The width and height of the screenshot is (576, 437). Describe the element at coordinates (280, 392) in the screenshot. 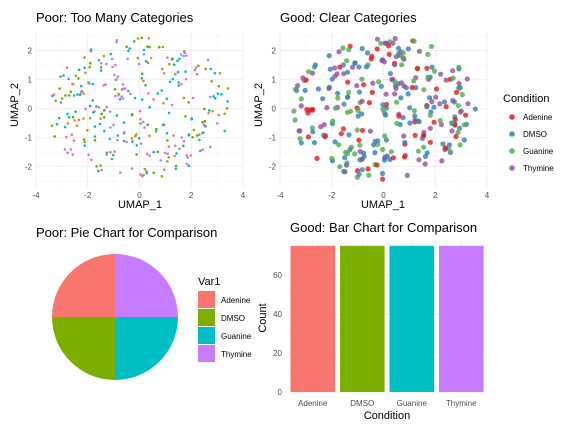

I see `br-ytick-label: 0` at that location.